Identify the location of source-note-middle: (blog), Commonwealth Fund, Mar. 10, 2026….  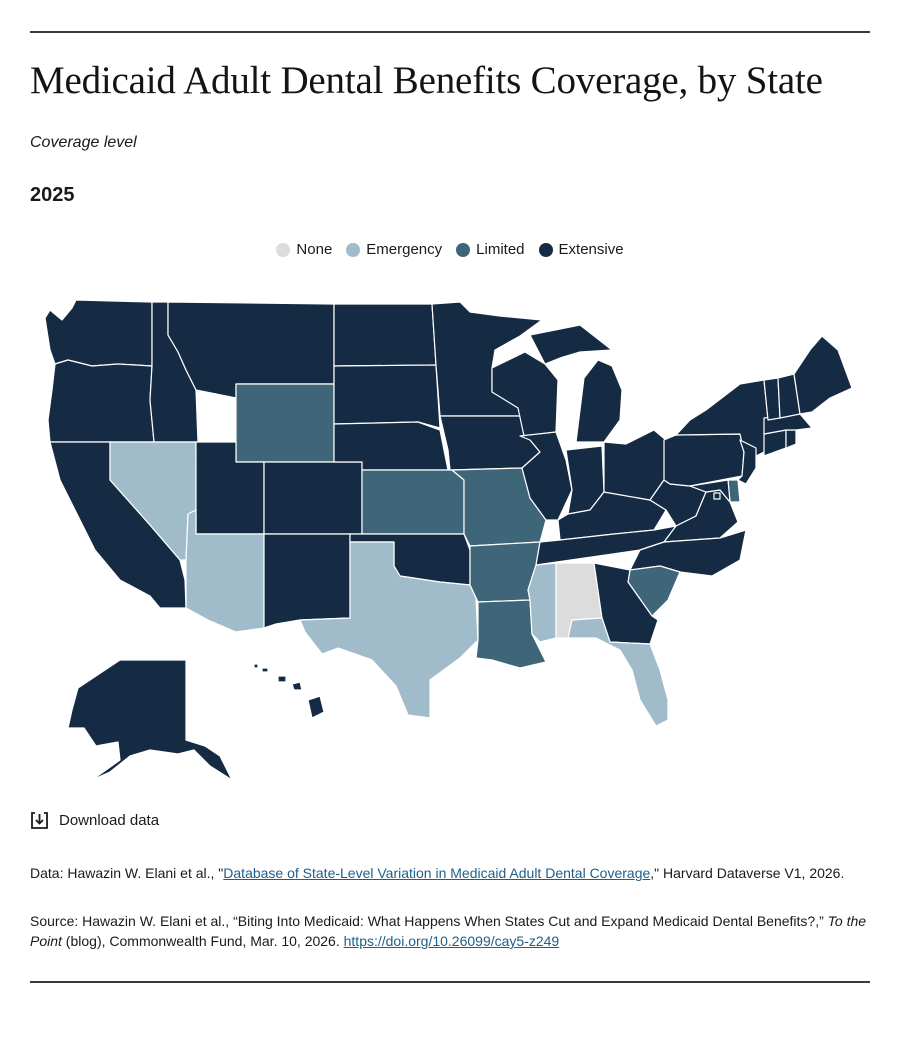
(202, 941).